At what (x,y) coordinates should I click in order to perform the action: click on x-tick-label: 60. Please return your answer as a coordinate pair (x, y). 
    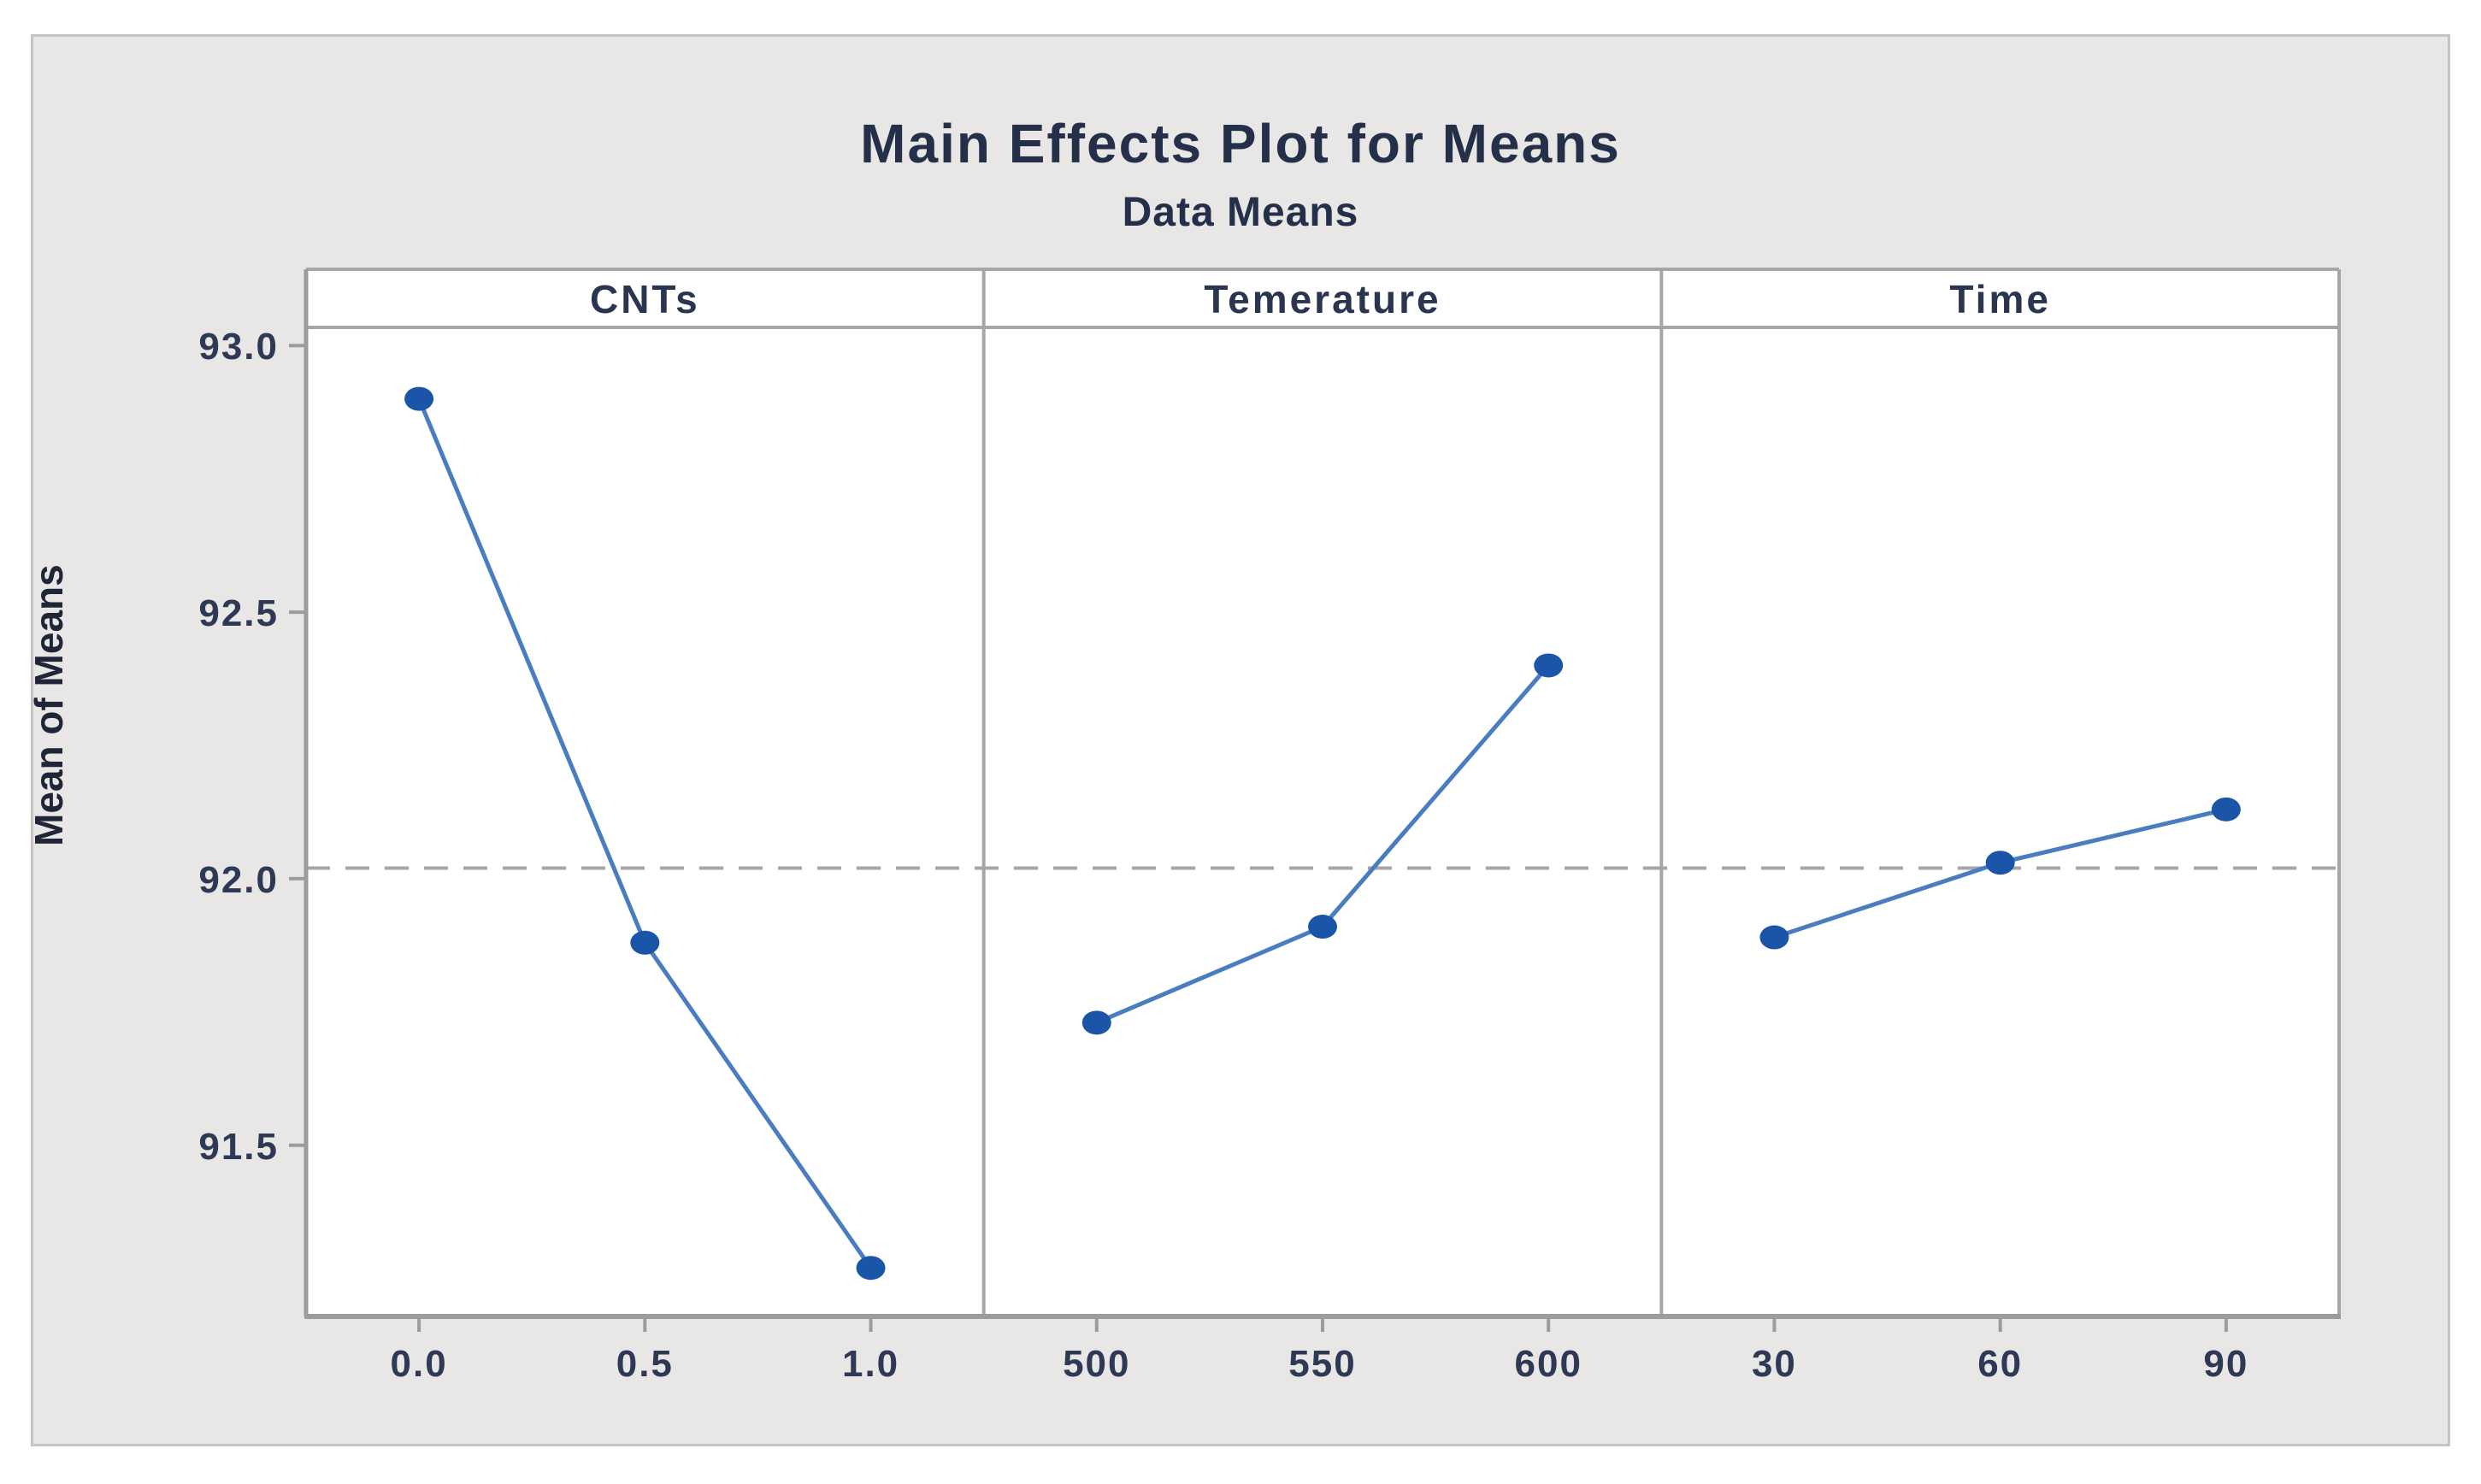
    Looking at the image, I should click on (2000, 1364).